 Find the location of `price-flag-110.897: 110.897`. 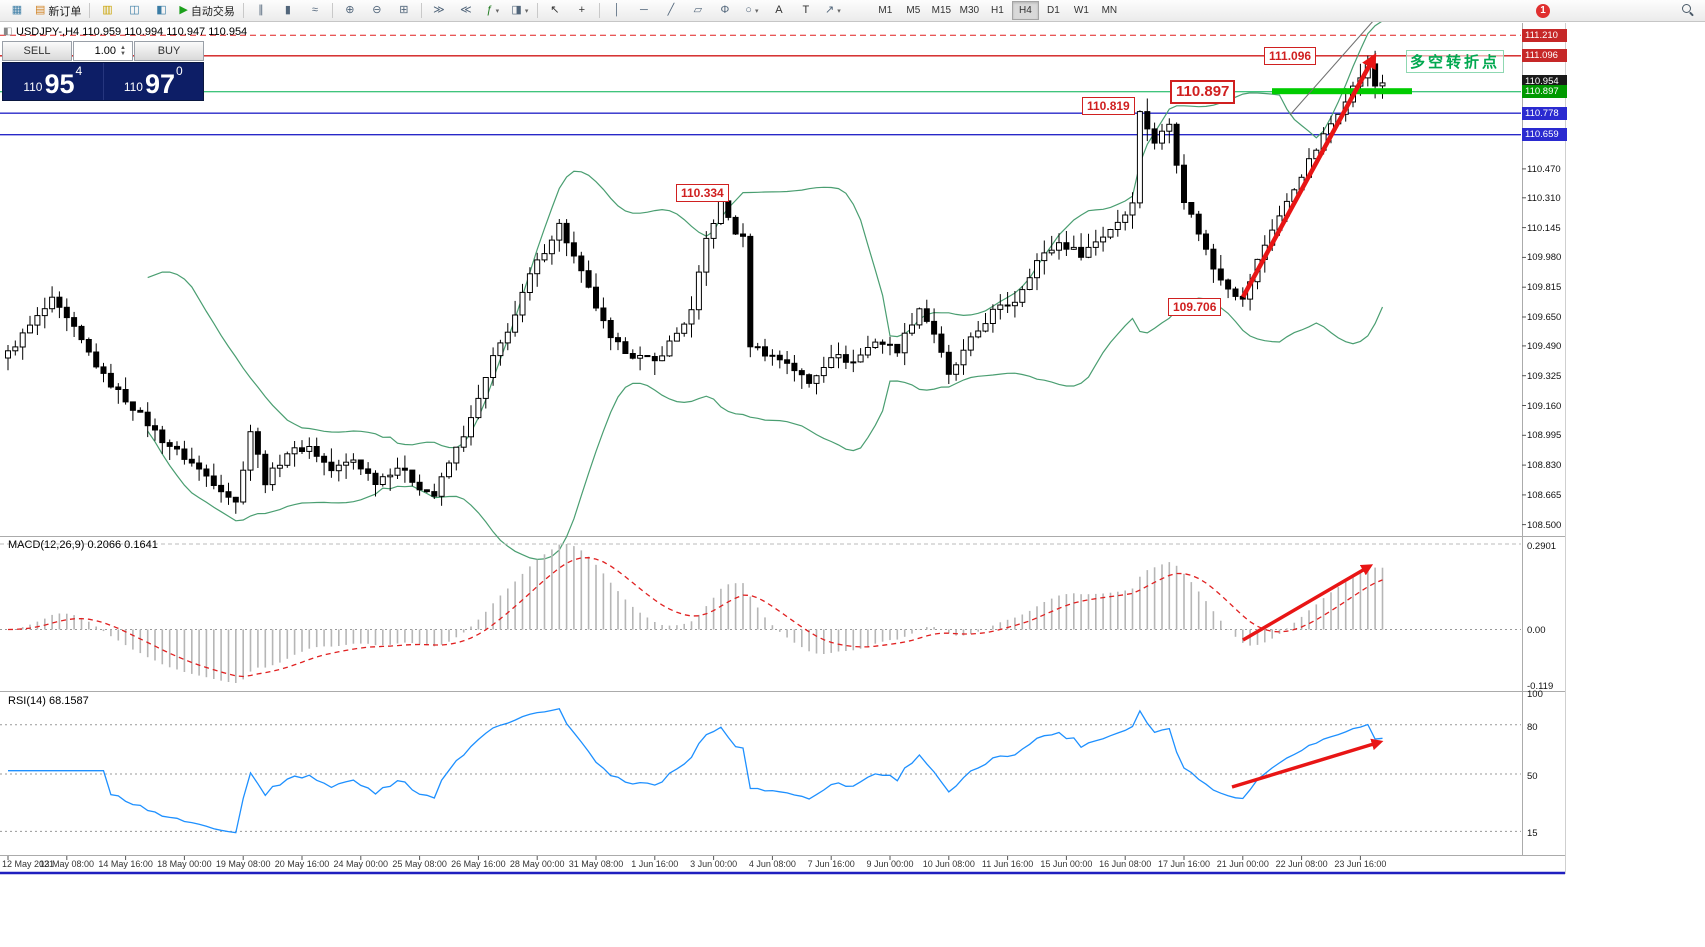

price-flag-110.897: 110.897 is located at coordinates (1203, 91).